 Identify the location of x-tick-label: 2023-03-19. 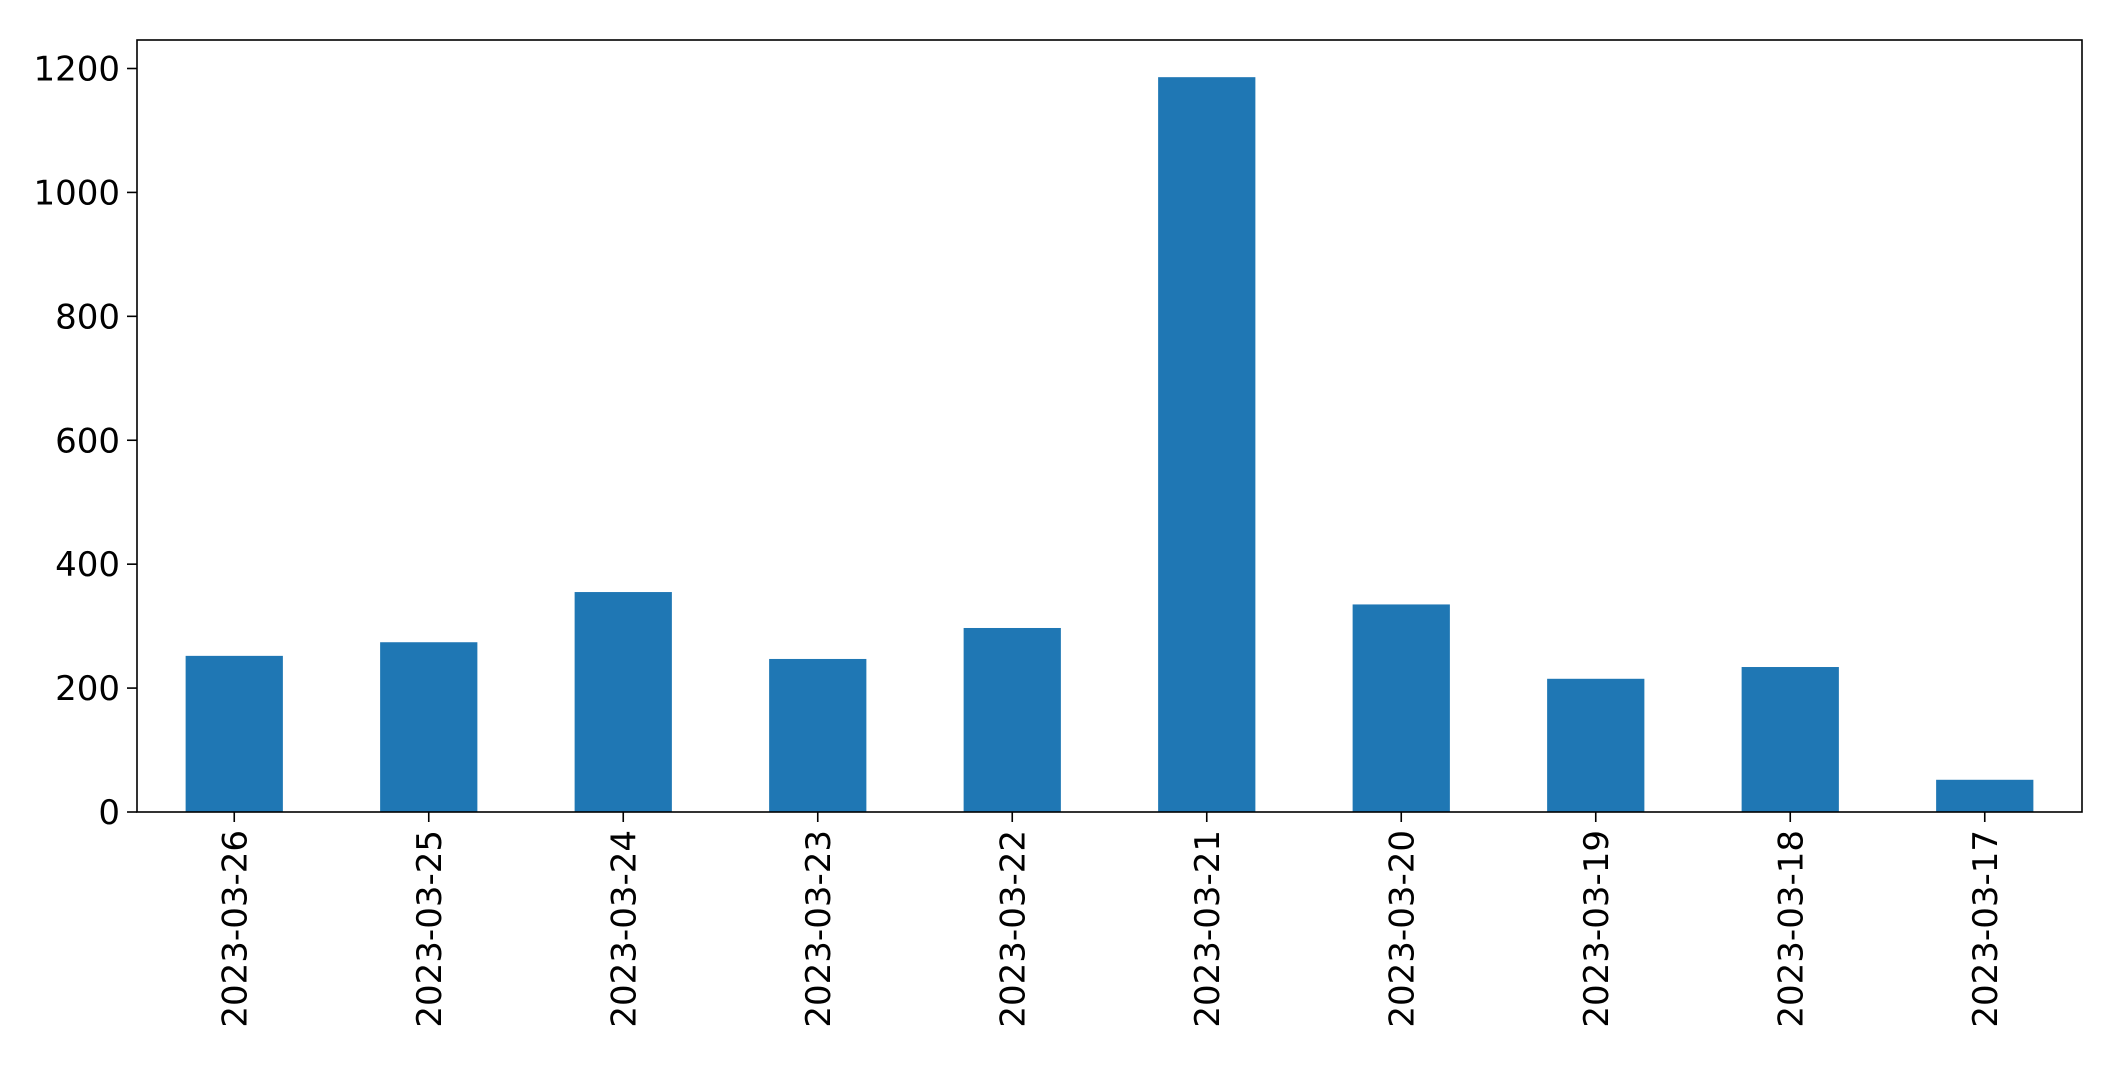
(1597, 929).